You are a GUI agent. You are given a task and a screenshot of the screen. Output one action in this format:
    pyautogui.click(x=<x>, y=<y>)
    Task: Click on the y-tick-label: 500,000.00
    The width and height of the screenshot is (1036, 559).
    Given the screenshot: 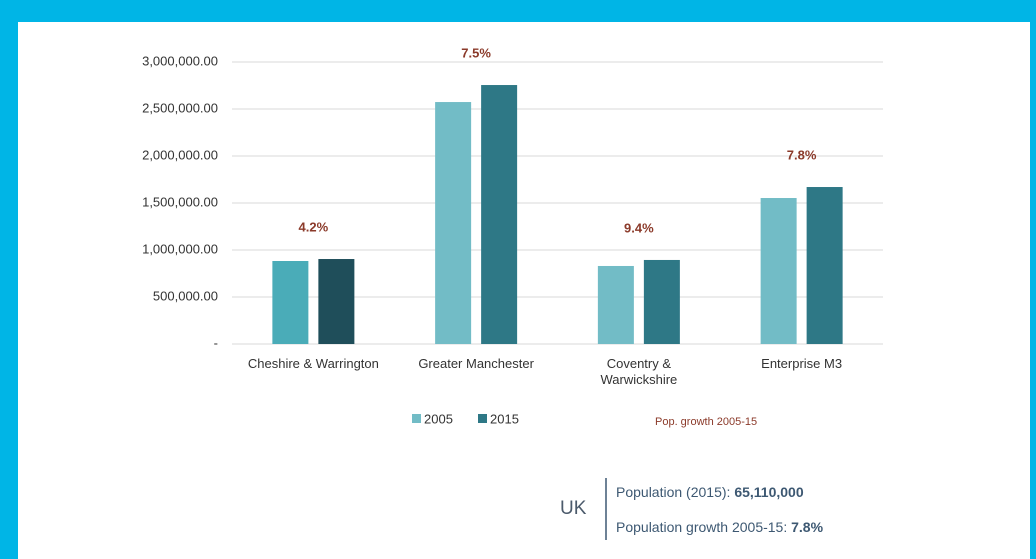 What is the action you would take?
    pyautogui.click(x=185, y=295)
    